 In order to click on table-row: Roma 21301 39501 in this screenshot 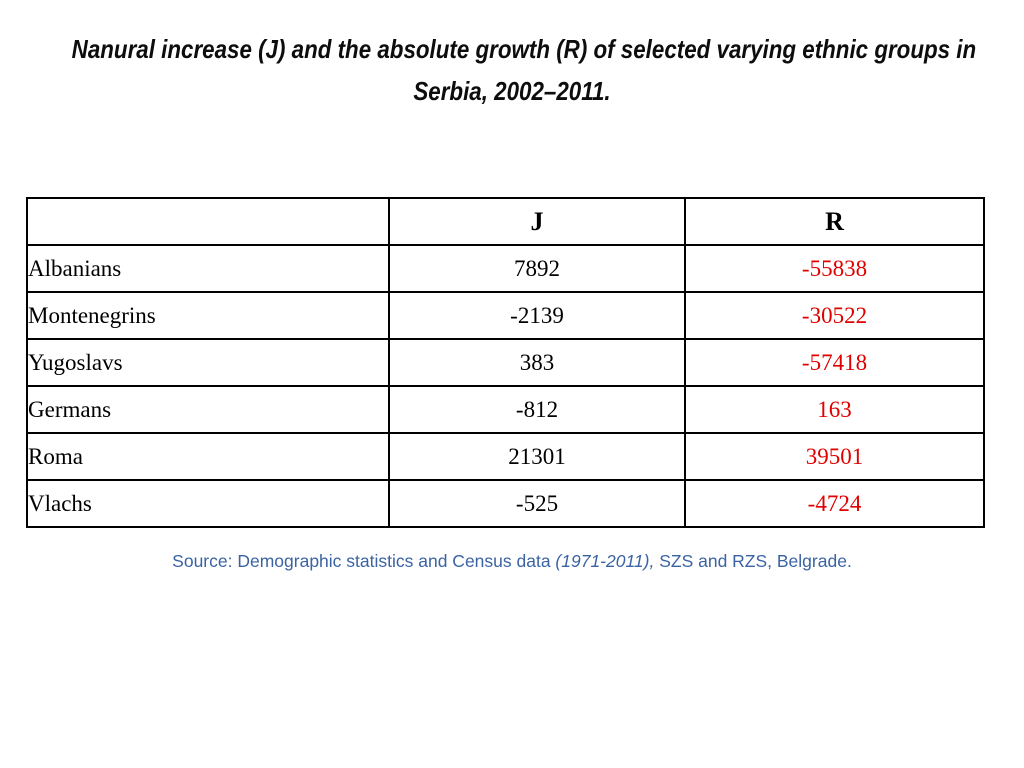, I will do `click(505, 456)`.